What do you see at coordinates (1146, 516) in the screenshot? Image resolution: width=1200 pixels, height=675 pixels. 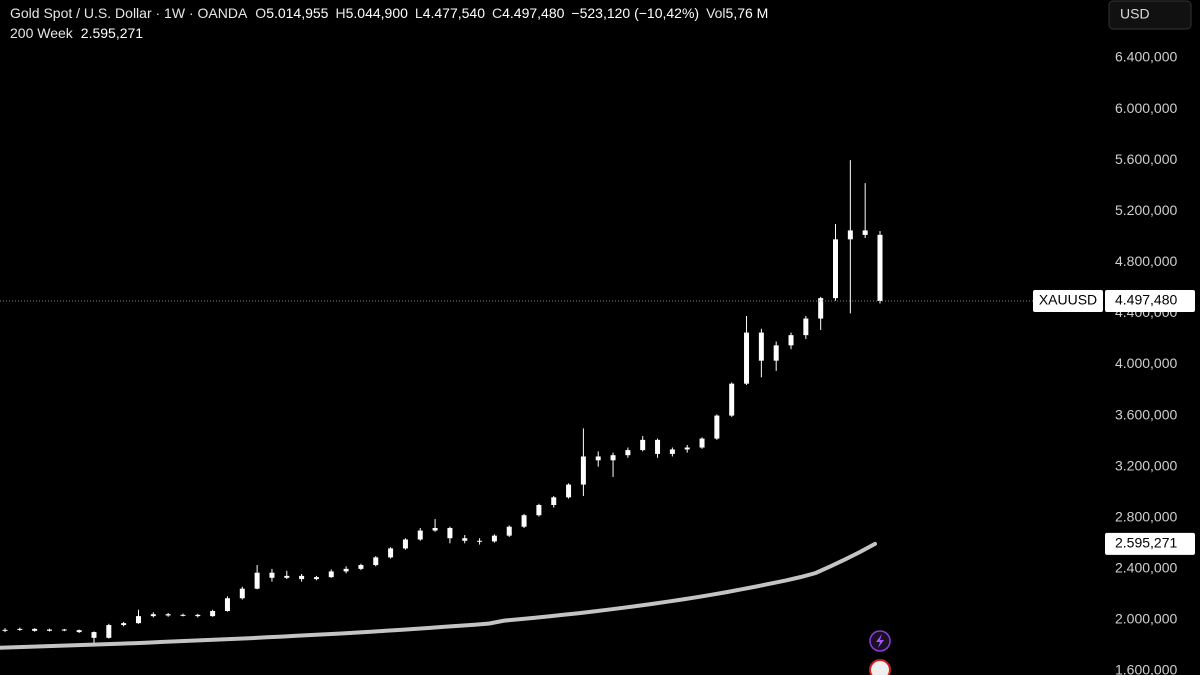 I see `y-tick-label: 2.800,000` at bounding box center [1146, 516].